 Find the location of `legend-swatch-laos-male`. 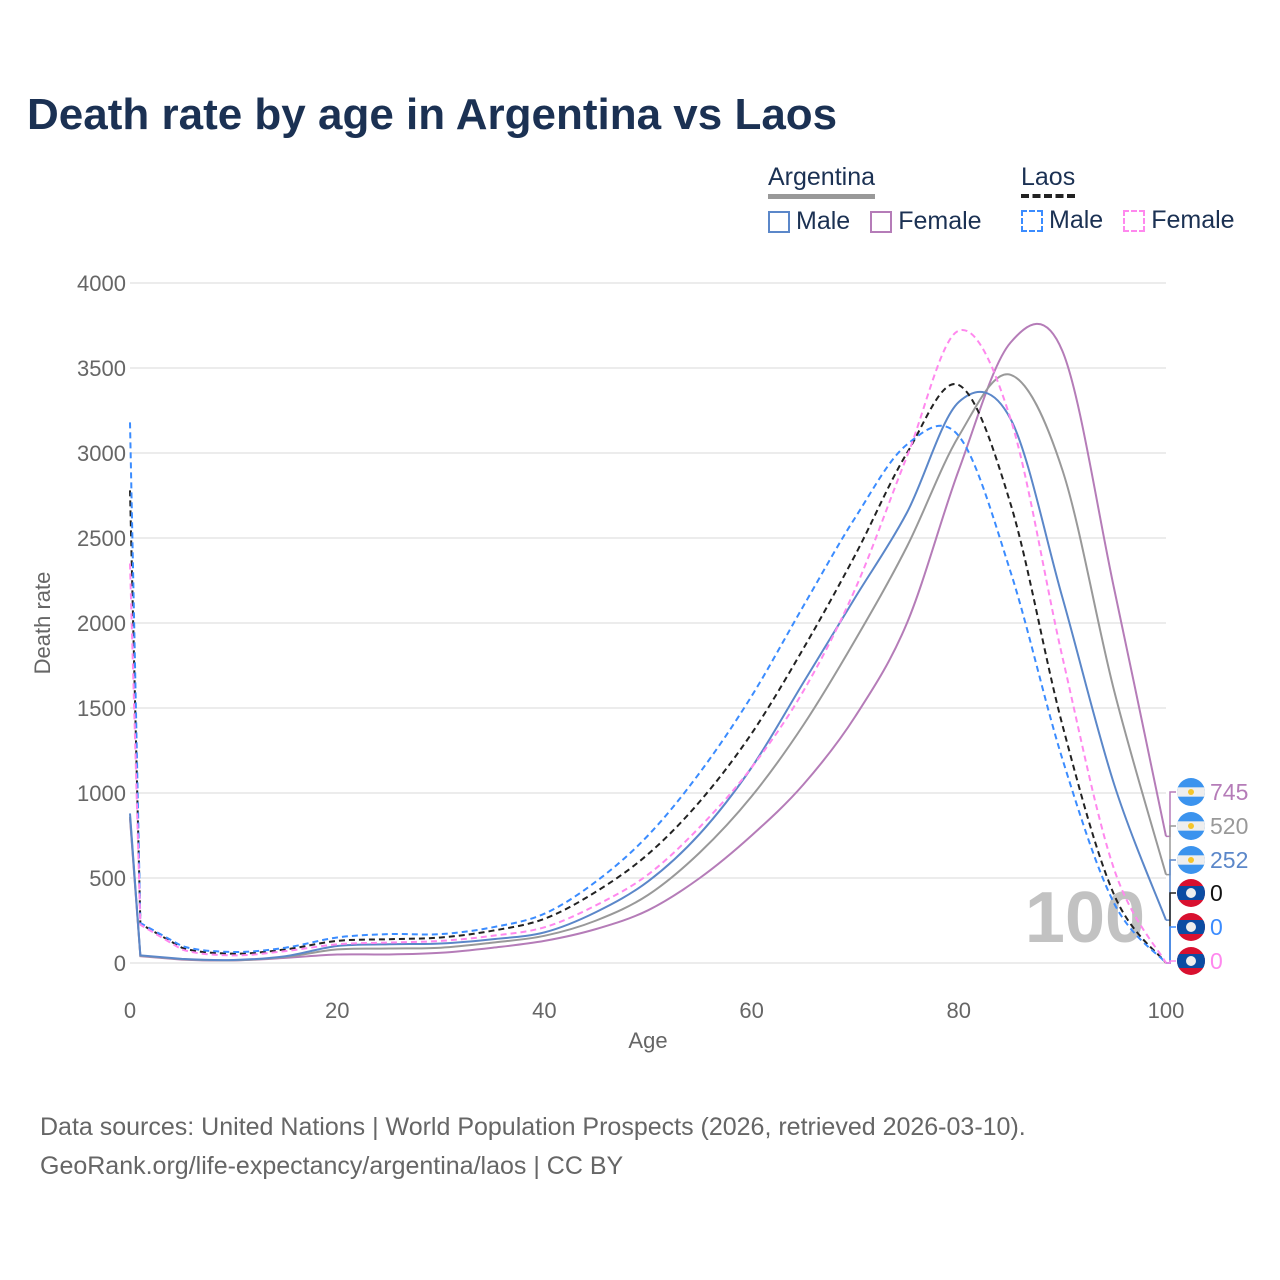

legend-swatch-laos-male is located at coordinates (1032, 220).